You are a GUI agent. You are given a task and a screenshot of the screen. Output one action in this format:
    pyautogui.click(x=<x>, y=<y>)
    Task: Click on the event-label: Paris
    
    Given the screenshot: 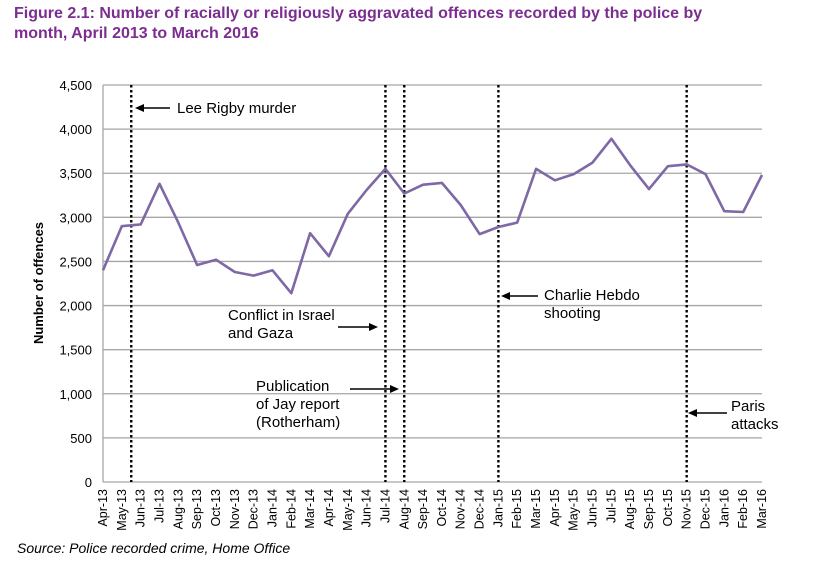 What is the action you would take?
    pyautogui.click(x=748, y=406)
    